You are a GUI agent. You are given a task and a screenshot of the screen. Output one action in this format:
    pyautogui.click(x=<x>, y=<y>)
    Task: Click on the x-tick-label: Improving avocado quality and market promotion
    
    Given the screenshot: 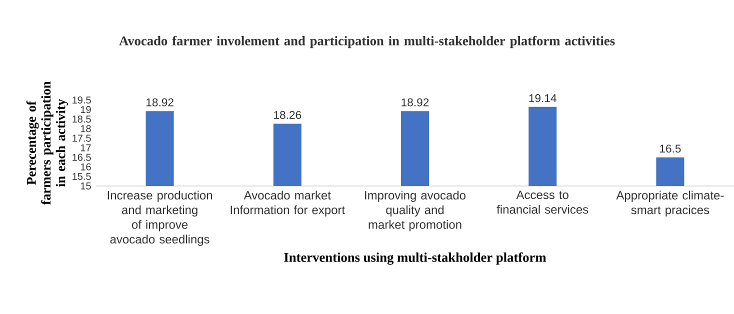 What is the action you would take?
    pyautogui.click(x=415, y=211)
    